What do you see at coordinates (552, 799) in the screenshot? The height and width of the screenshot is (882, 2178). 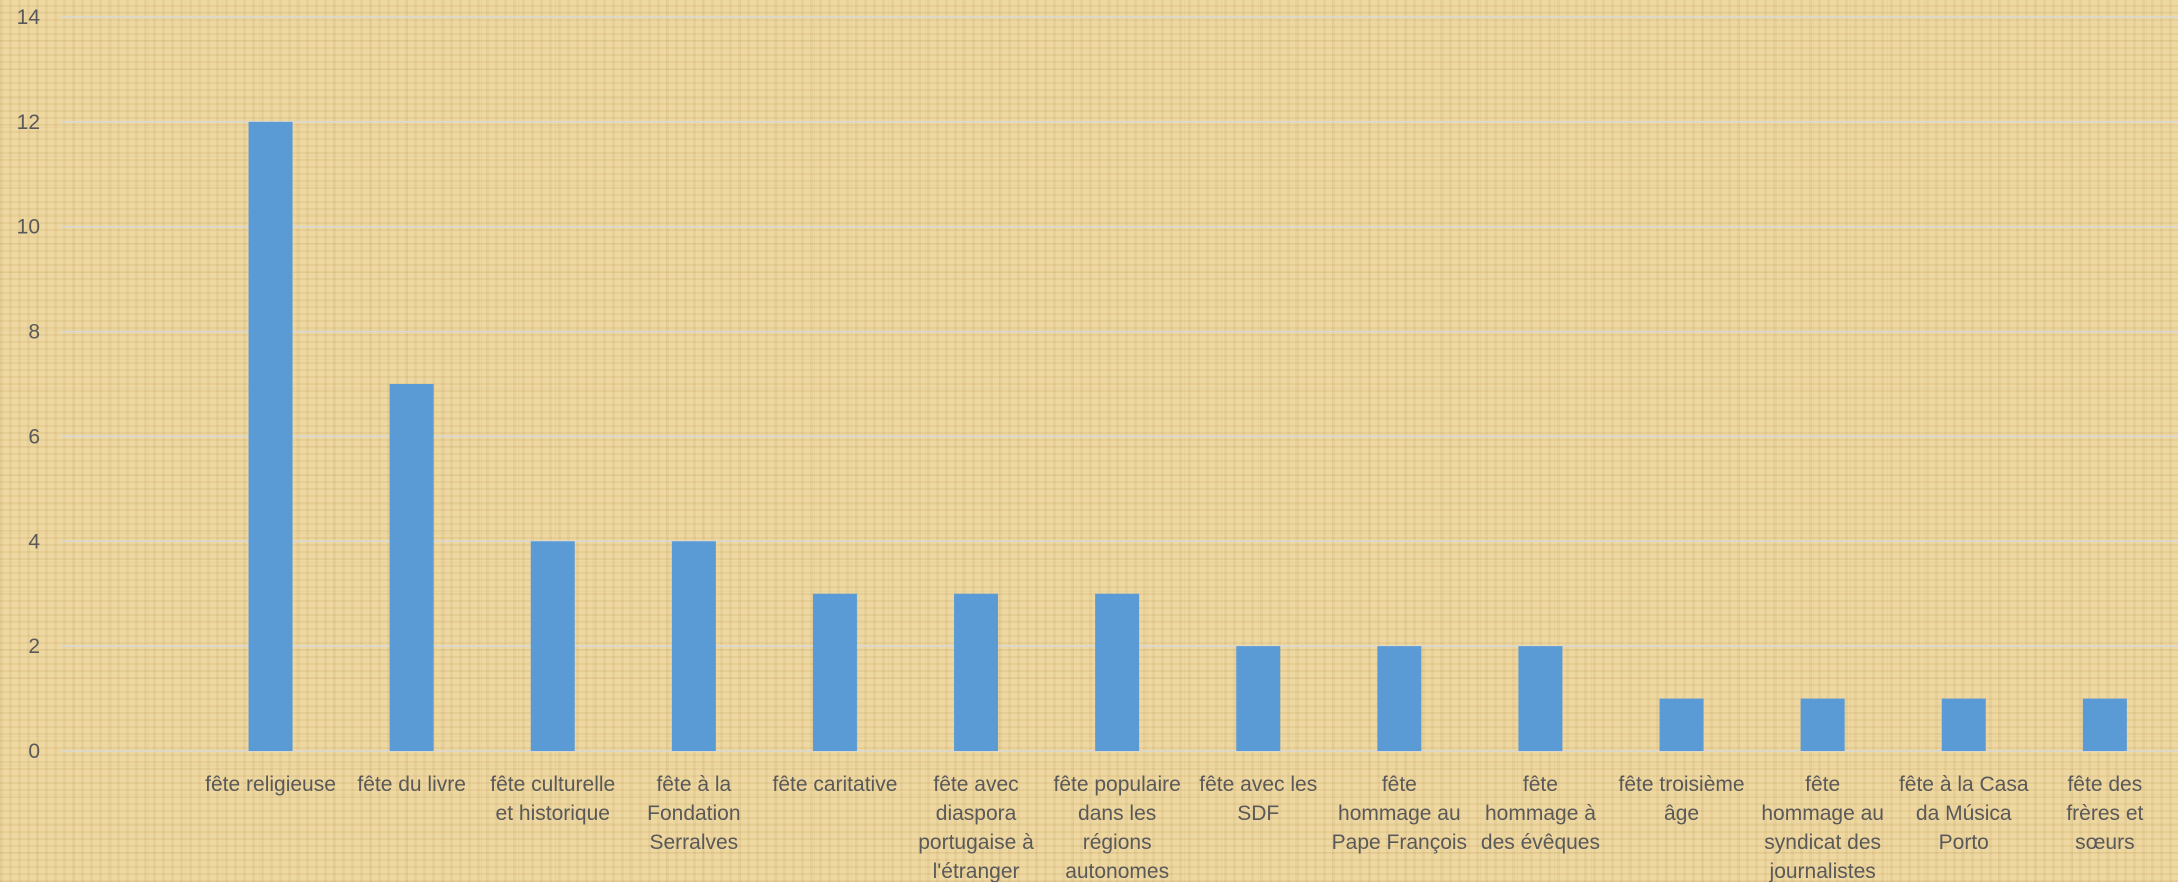 I see `x-tick-label: fête culturelle et historique` at bounding box center [552, 799].